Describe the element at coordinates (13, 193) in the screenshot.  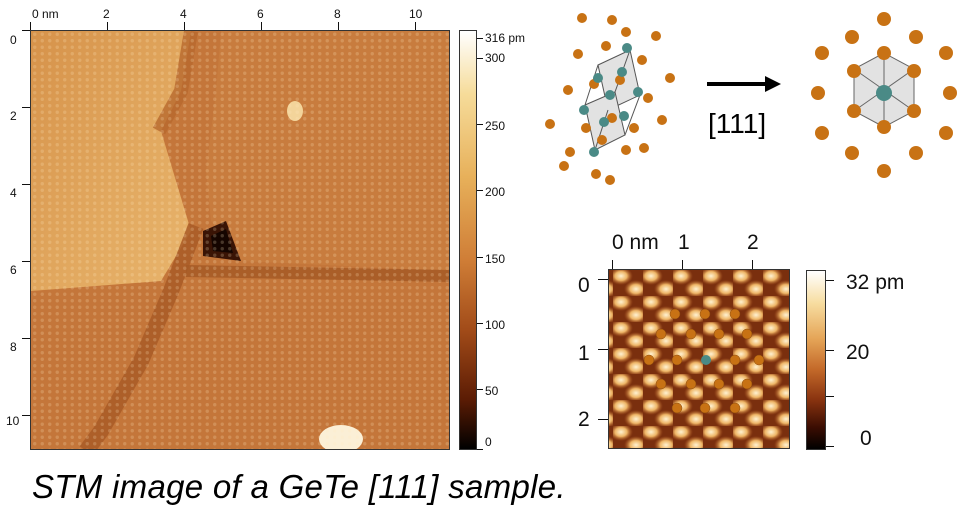
I see `y-tick-label: 4` at that location.